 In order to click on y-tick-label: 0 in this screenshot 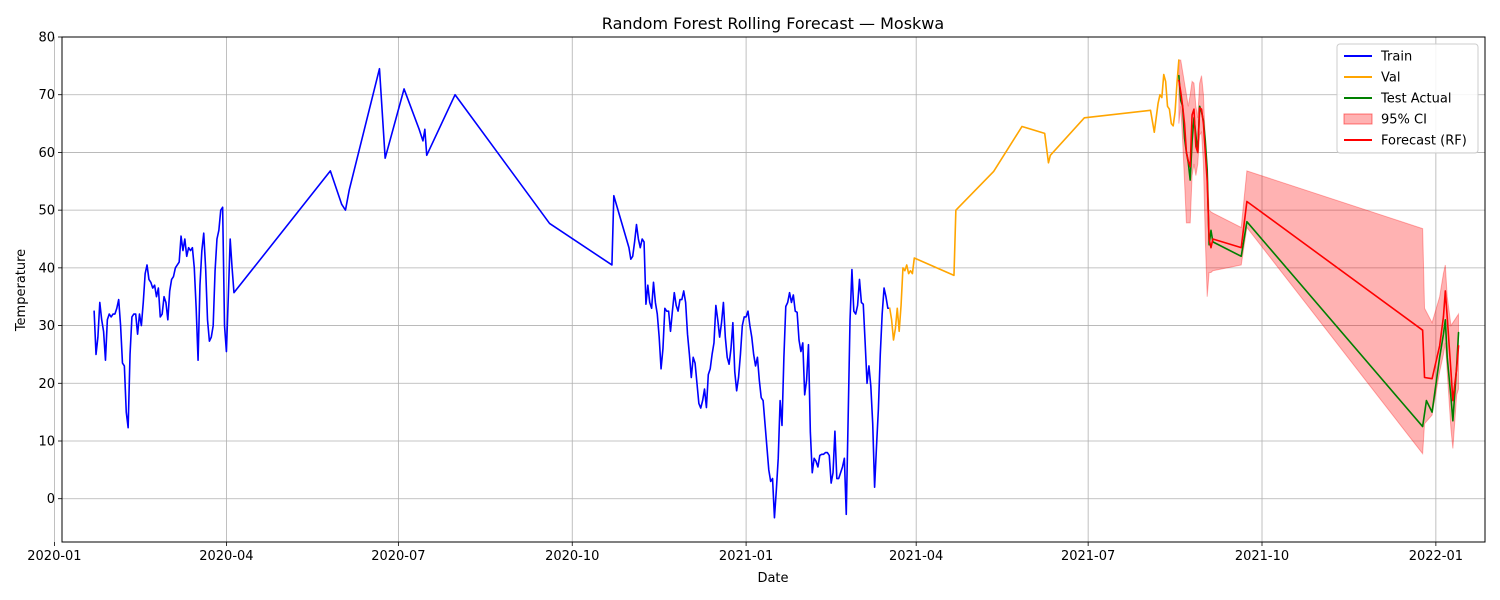, I will do `click(51, 499)`.